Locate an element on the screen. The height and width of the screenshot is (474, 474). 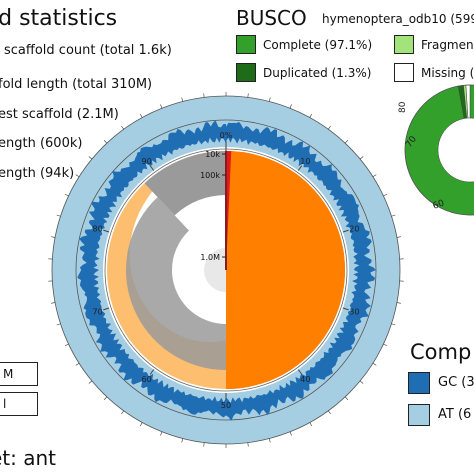
percent-tick-label: 20 is located at coordinates (354, 228).